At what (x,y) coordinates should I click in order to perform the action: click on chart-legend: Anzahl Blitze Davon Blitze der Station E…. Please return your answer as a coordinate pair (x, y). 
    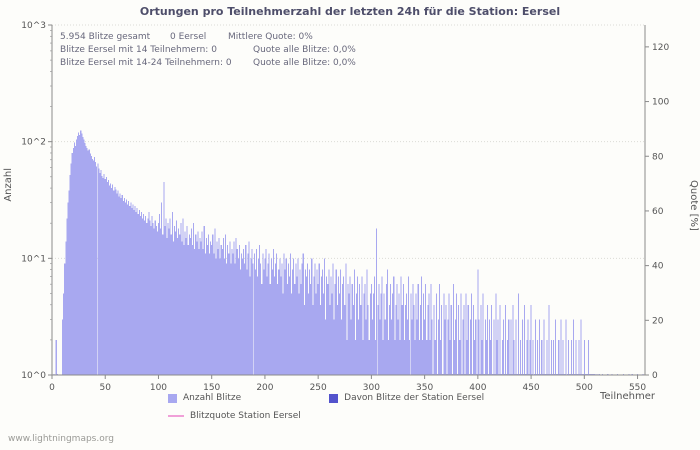
    Looking at the image, I should click on (326, 411).